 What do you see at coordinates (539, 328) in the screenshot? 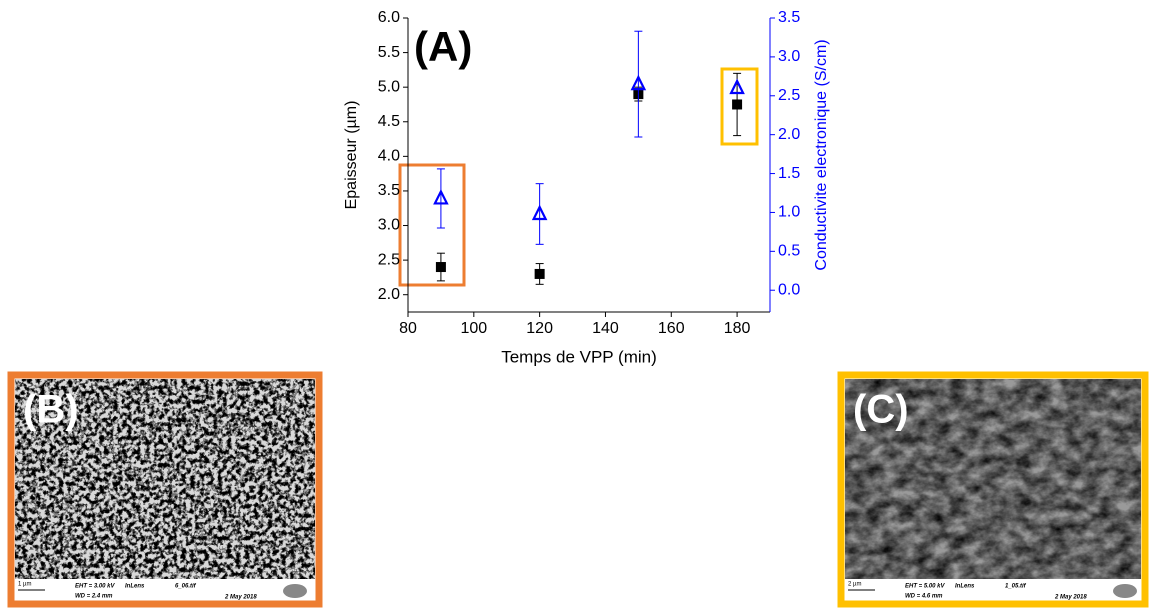
I see `x-tick-label: 120` at bounding box center [539, 328].